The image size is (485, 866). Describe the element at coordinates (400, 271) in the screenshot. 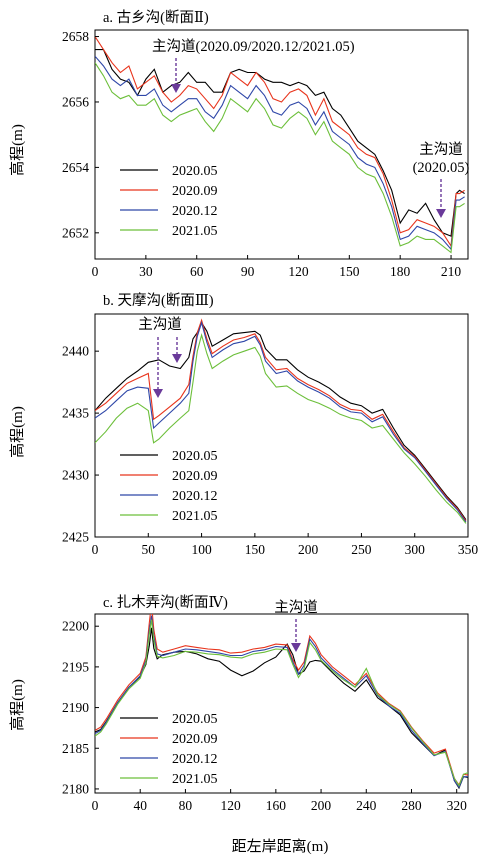

I see `x-tick-label: 180` at that location.